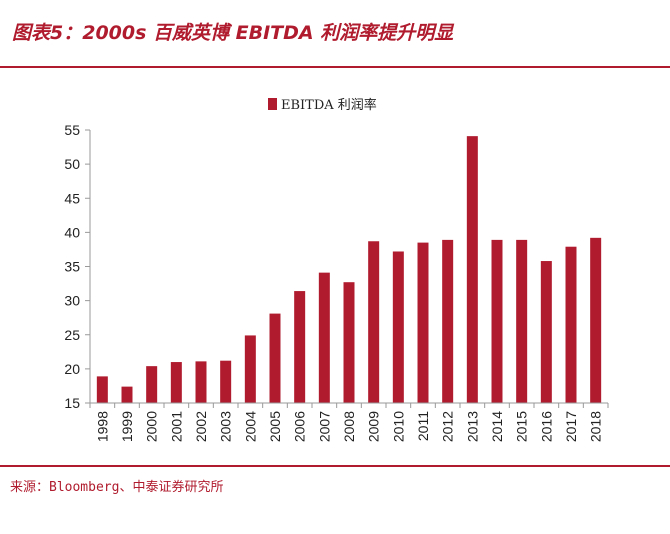  Describe the element at coordinates (472, 426) in the screenshot. I see `x-tick-label-2013: 2013` at that location.